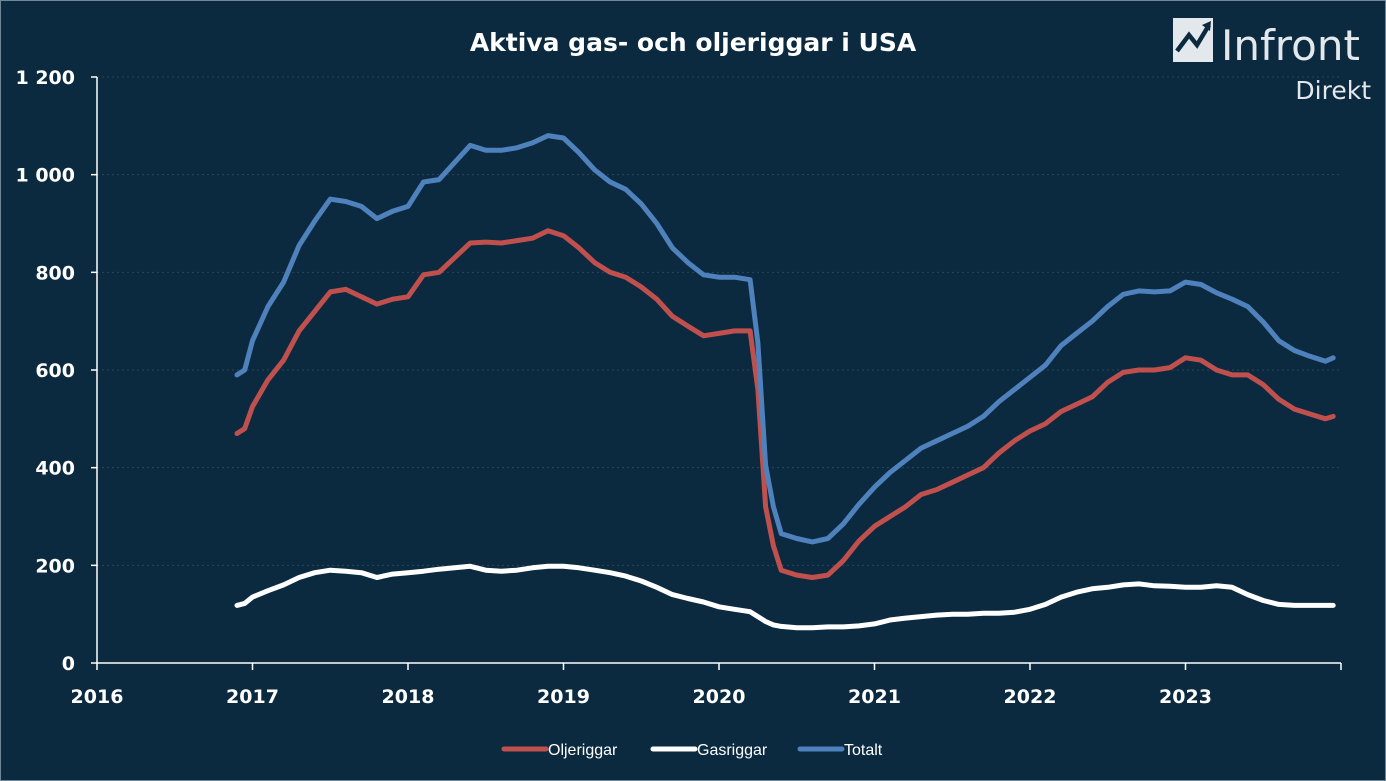 The width and height of the screenshot is (1386, 781). Describe the element at coordinates (408, 697) in the screenshot. I see `x-tick-label: 2018` at that location.